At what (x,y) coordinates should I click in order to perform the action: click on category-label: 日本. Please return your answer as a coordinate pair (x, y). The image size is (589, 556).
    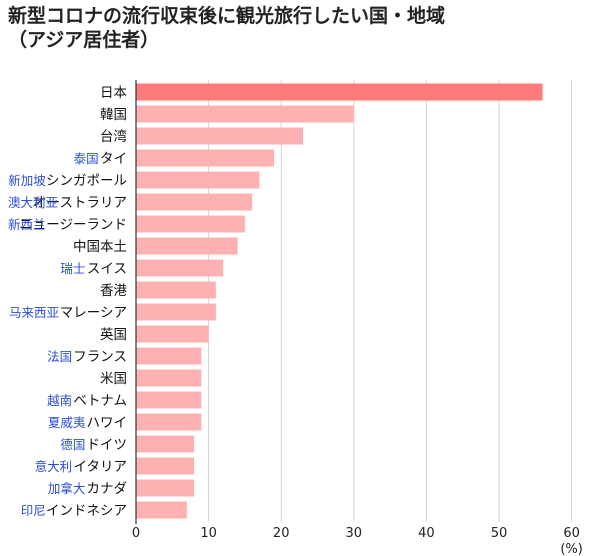
    Looking at the image, I should click on (113, 93).